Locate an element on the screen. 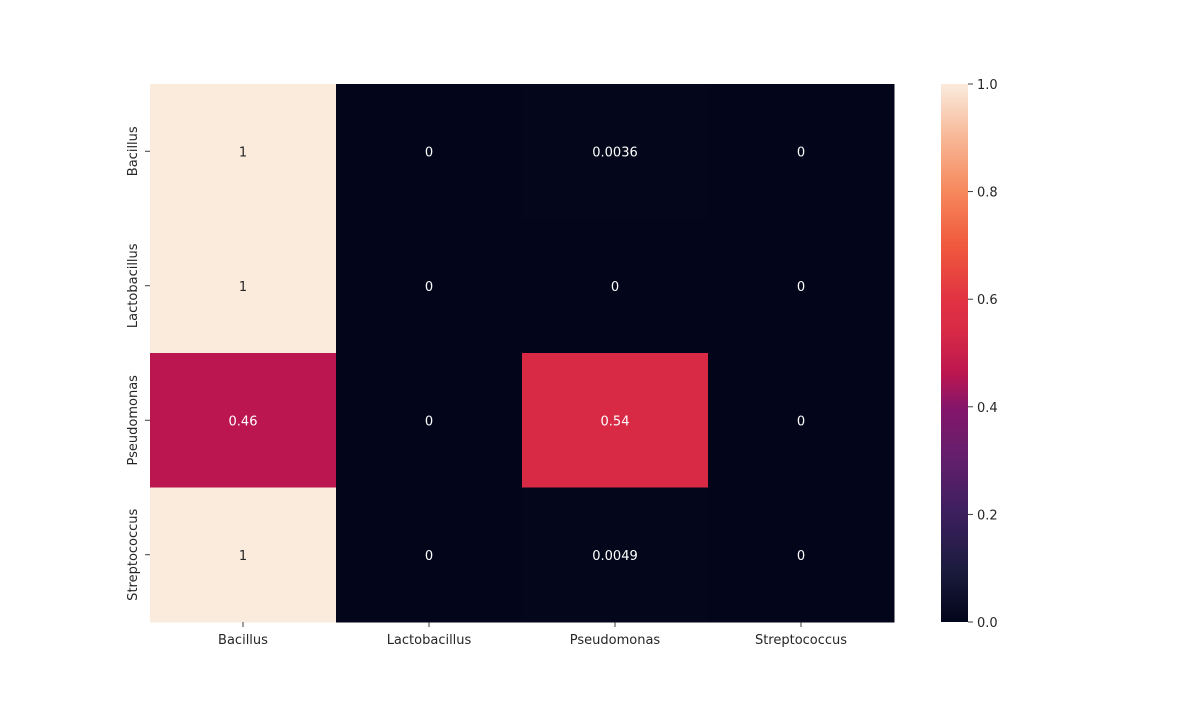 Image resolution: width=1200 pixels, height=704 pixels. x-tick-label-1: Lactobacillus is located at coordinates (429, 640).